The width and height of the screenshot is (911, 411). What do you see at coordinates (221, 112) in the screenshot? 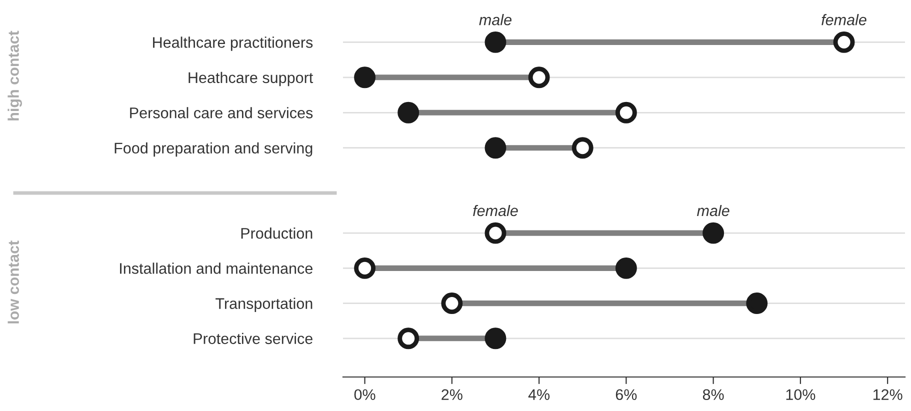
I see `y-tick-label: Personal care and services` at bounding box center [221, 112].